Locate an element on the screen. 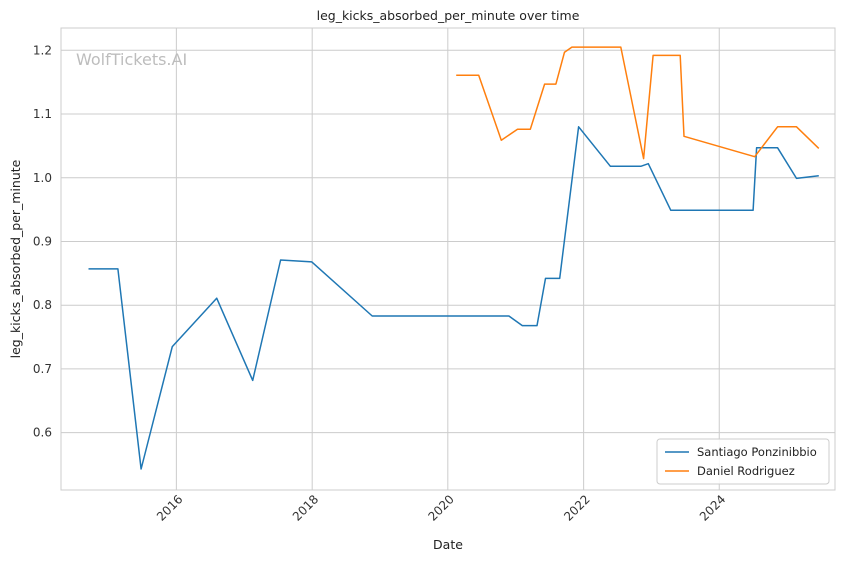  legend-box is located at coordinates (743, 461).